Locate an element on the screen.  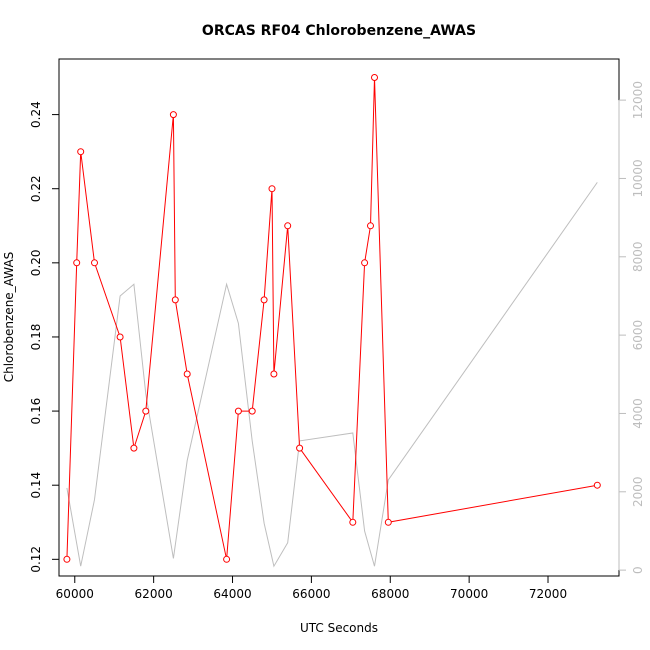
x-axis: 60000 62000 64000 66000 68000 70000 72000 is located at coordinates (311, 588).